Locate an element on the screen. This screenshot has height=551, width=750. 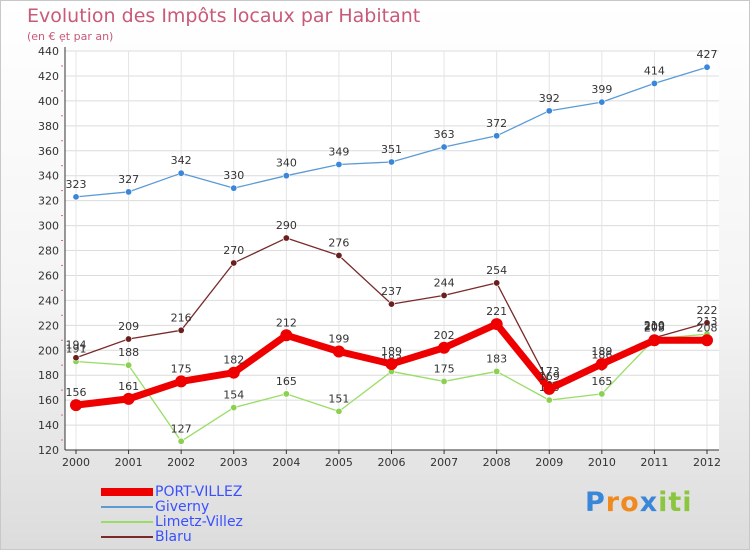
logo-letter: P is located at coordinates (595, 502).